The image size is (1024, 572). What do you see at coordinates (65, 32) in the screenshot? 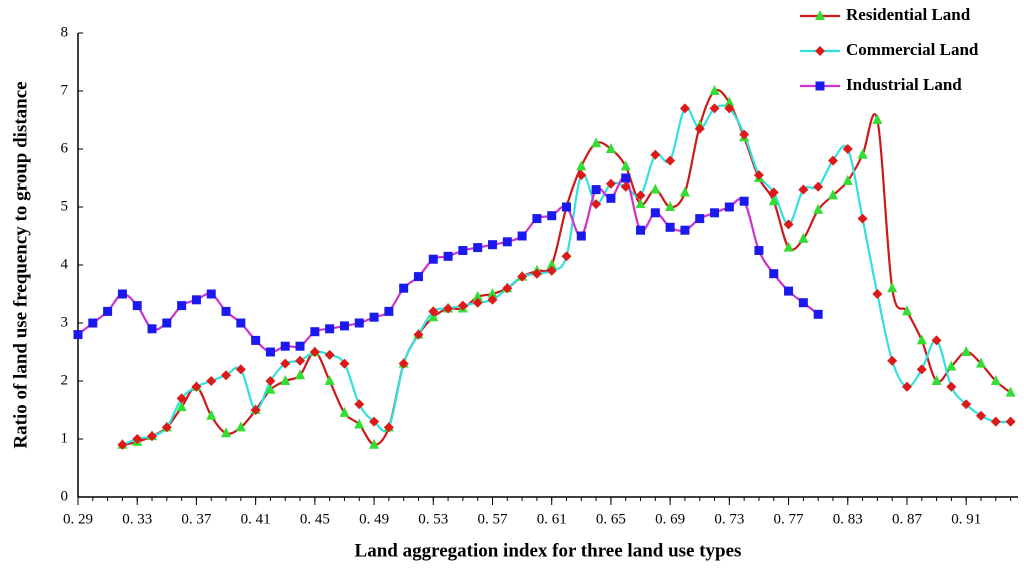
I see `y-tick-label: 8` at bounding box center [65, 32].